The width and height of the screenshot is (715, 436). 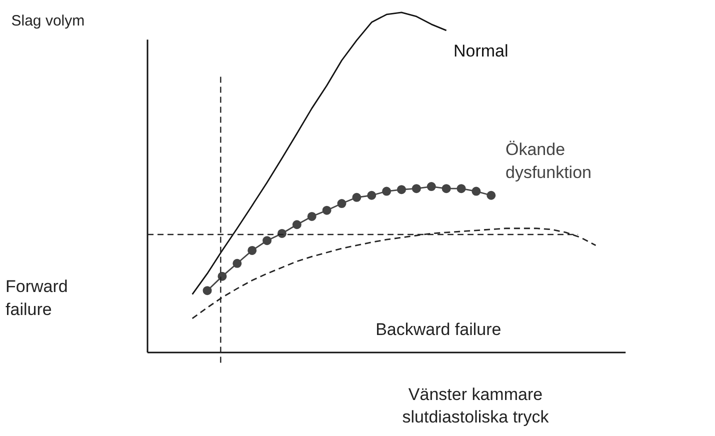 What do you see at coordinates (481, 50) in the screenshot?
I see `series-label: Normal` at bounding box center [481, 50].